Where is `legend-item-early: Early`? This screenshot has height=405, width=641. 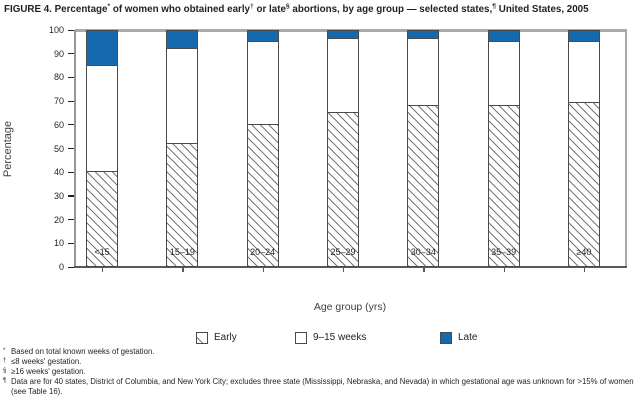 legend-item-early: Early is located at coordinates (216, 337).